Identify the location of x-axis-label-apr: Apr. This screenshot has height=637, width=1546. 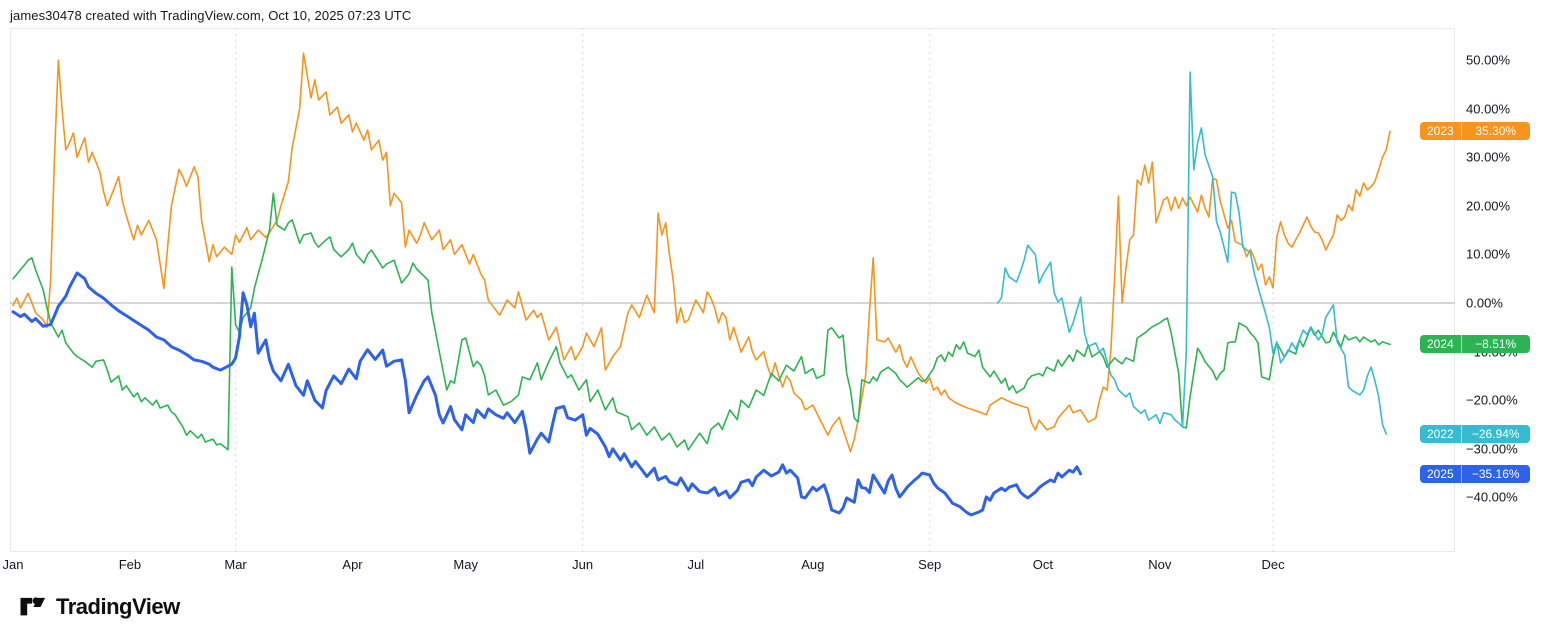
(352, 564).